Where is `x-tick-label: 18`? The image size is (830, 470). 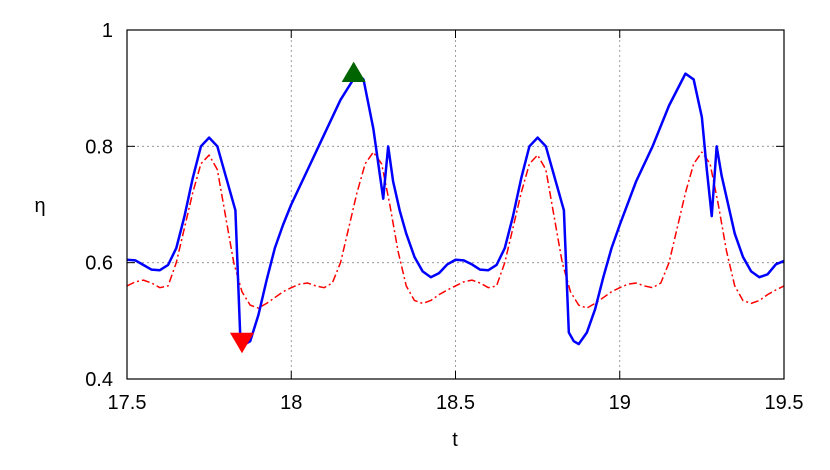 x-tick-label: 18 is located at coordinates (291, 403).